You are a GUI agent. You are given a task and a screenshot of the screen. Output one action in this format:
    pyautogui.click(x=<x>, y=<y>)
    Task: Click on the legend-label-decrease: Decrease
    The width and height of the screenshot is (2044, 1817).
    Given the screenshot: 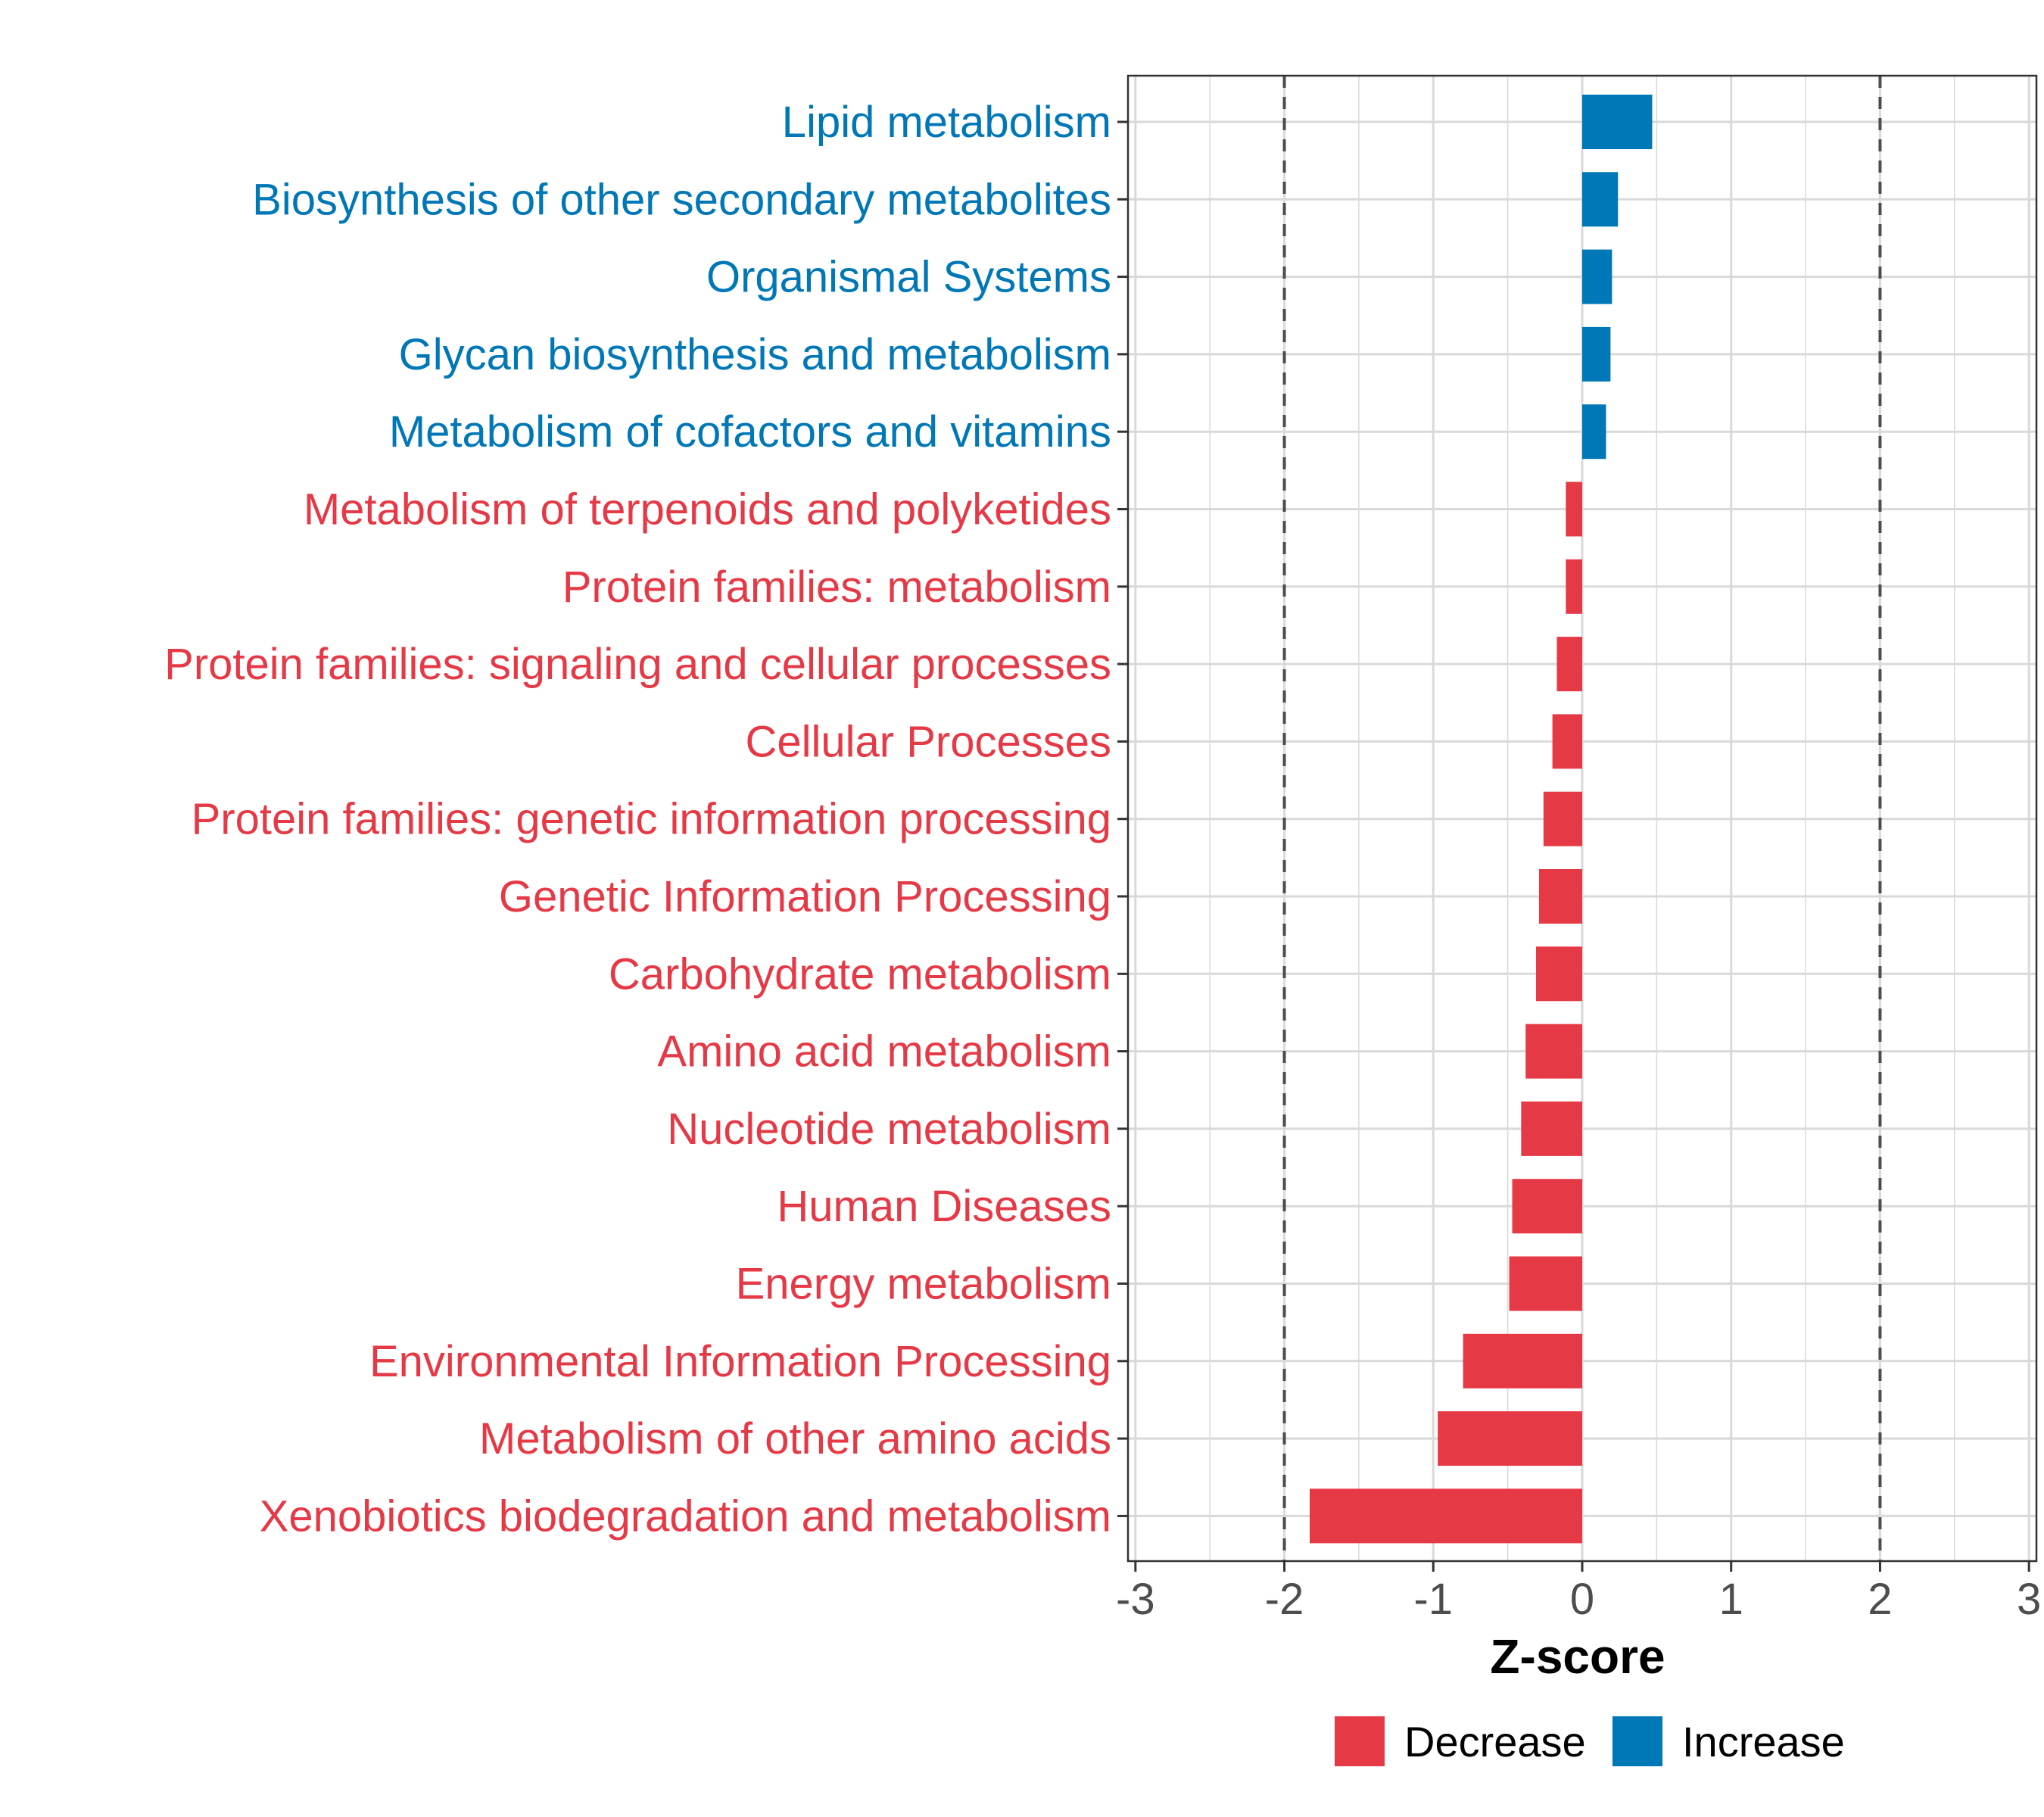 What is the action you would take?
    pyautogui.click(x=1495, y=1742)
    